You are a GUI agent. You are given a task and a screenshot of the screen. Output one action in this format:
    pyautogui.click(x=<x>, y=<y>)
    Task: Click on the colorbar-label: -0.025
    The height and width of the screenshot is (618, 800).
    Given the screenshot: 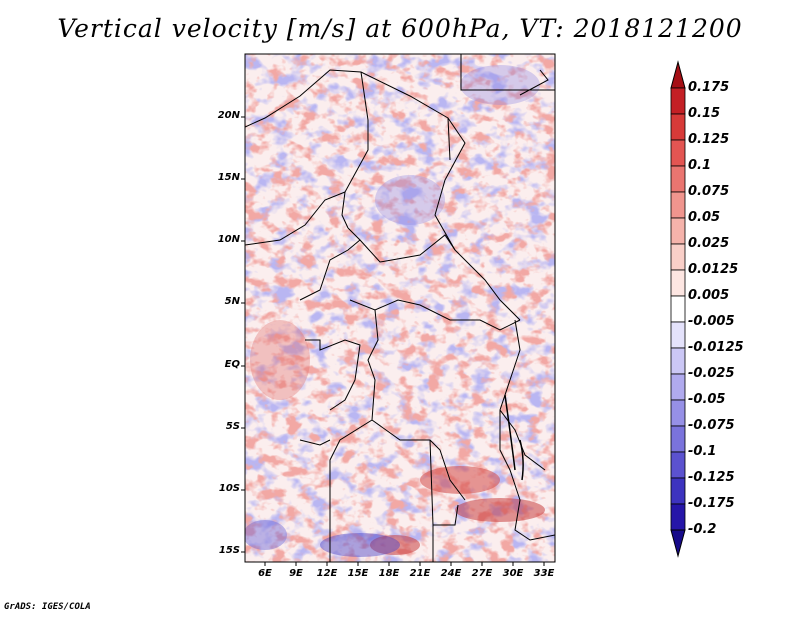 What is the action you would take?
    pyautogui.click(x=711, y=373)
    